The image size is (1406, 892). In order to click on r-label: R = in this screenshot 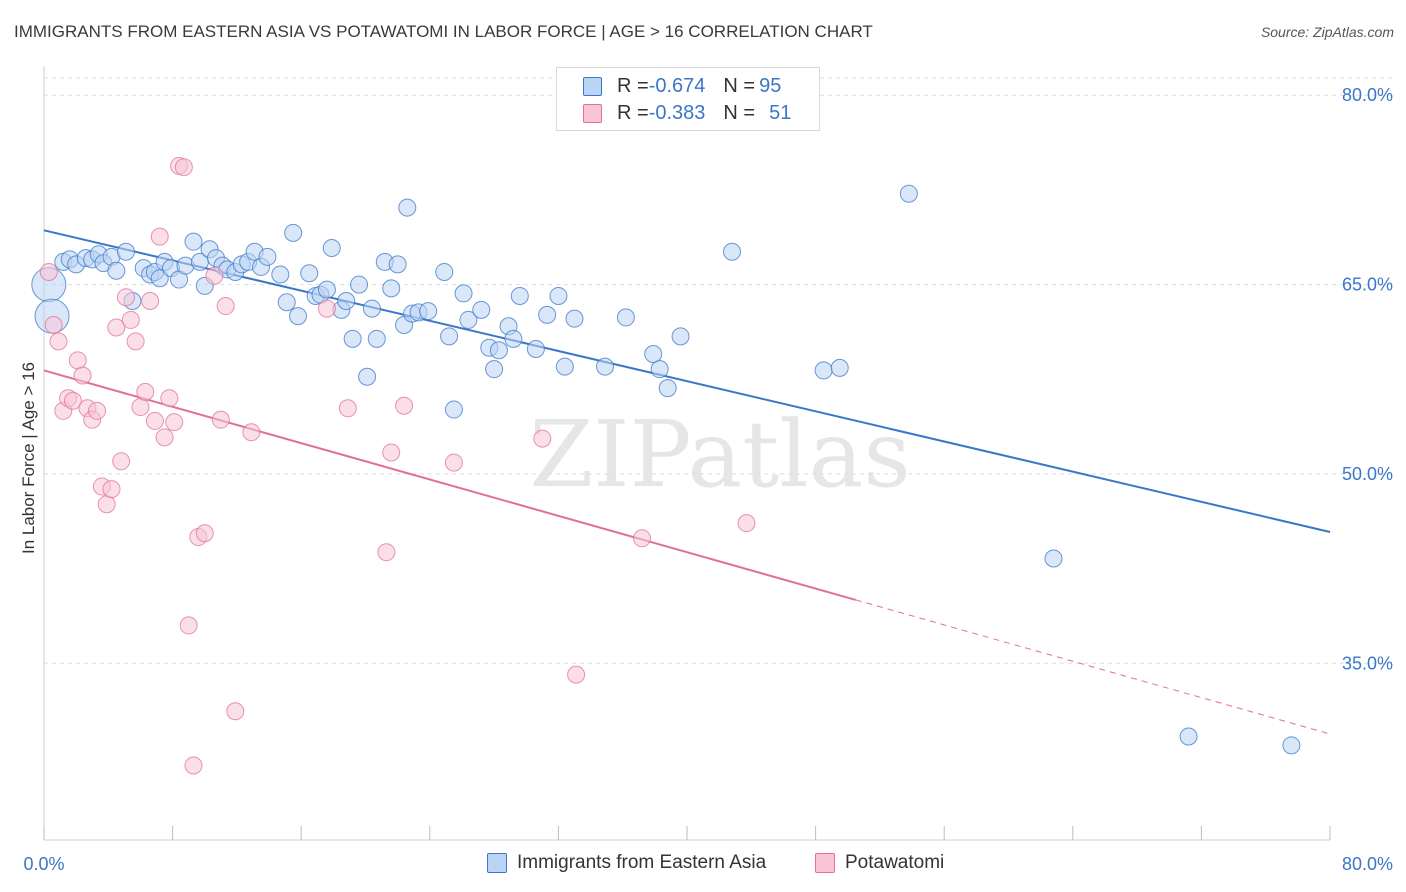, I will do `click(633, 85)`.